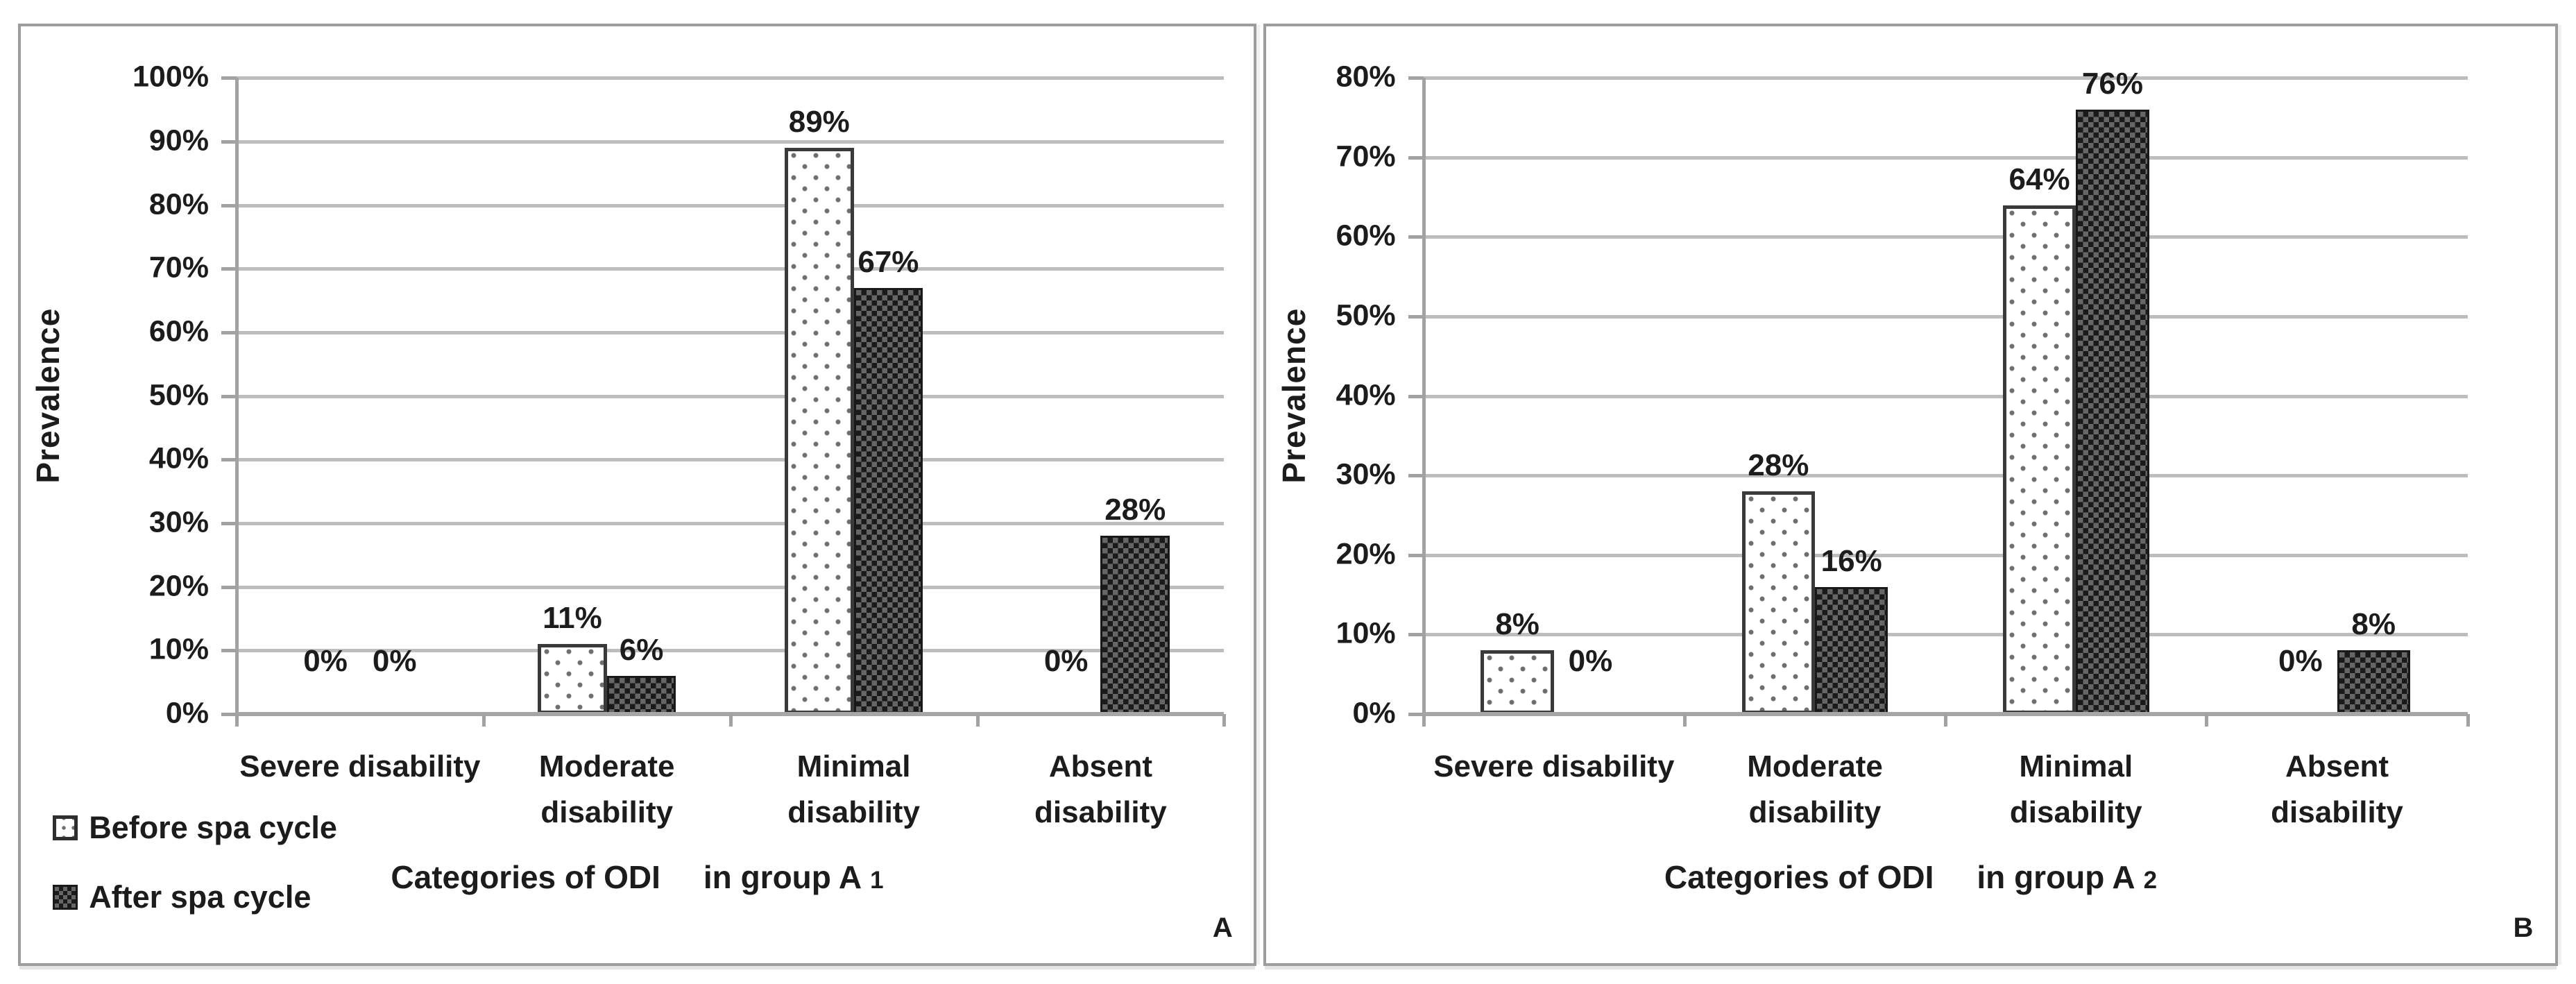 This screenshot has height=984, width=2576. I want to click on before-bar-column: 28%, so click(1778, 396).